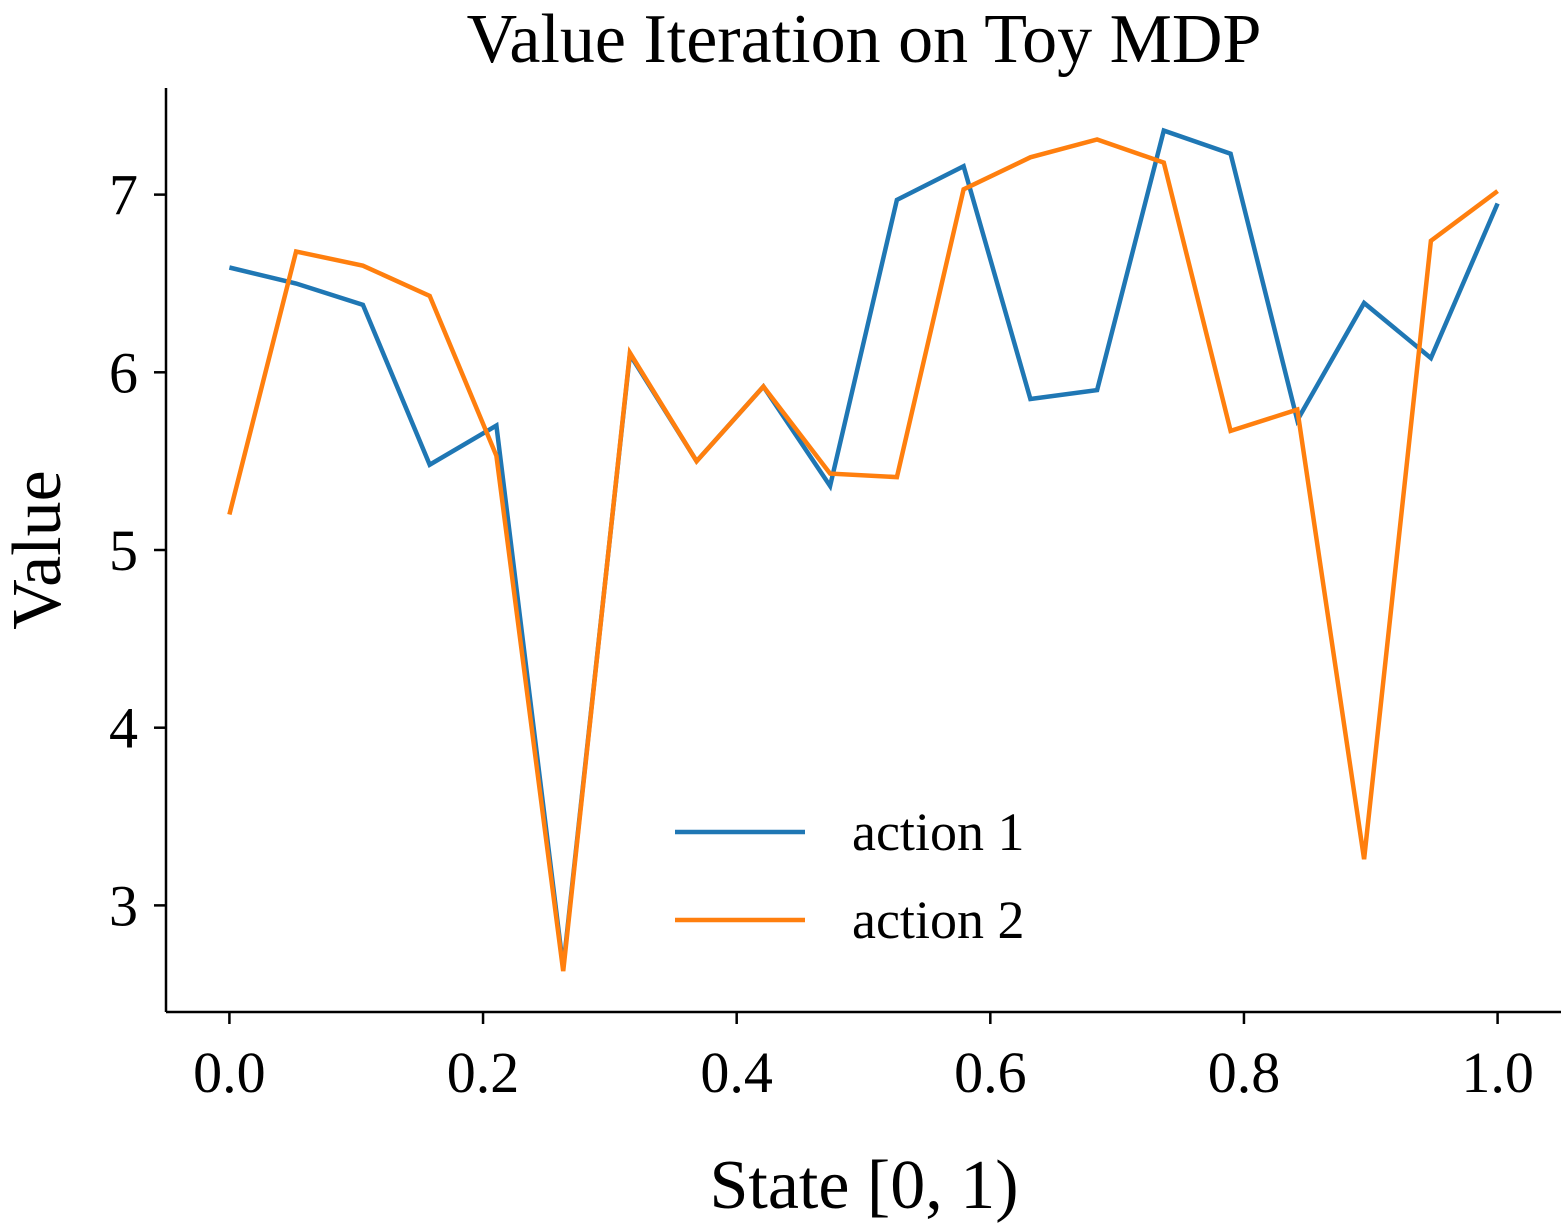  What do you see at coordinates (123, 195) in the screenshot?
I see `y-tick-label: 7` at bounding box center [123, 195].